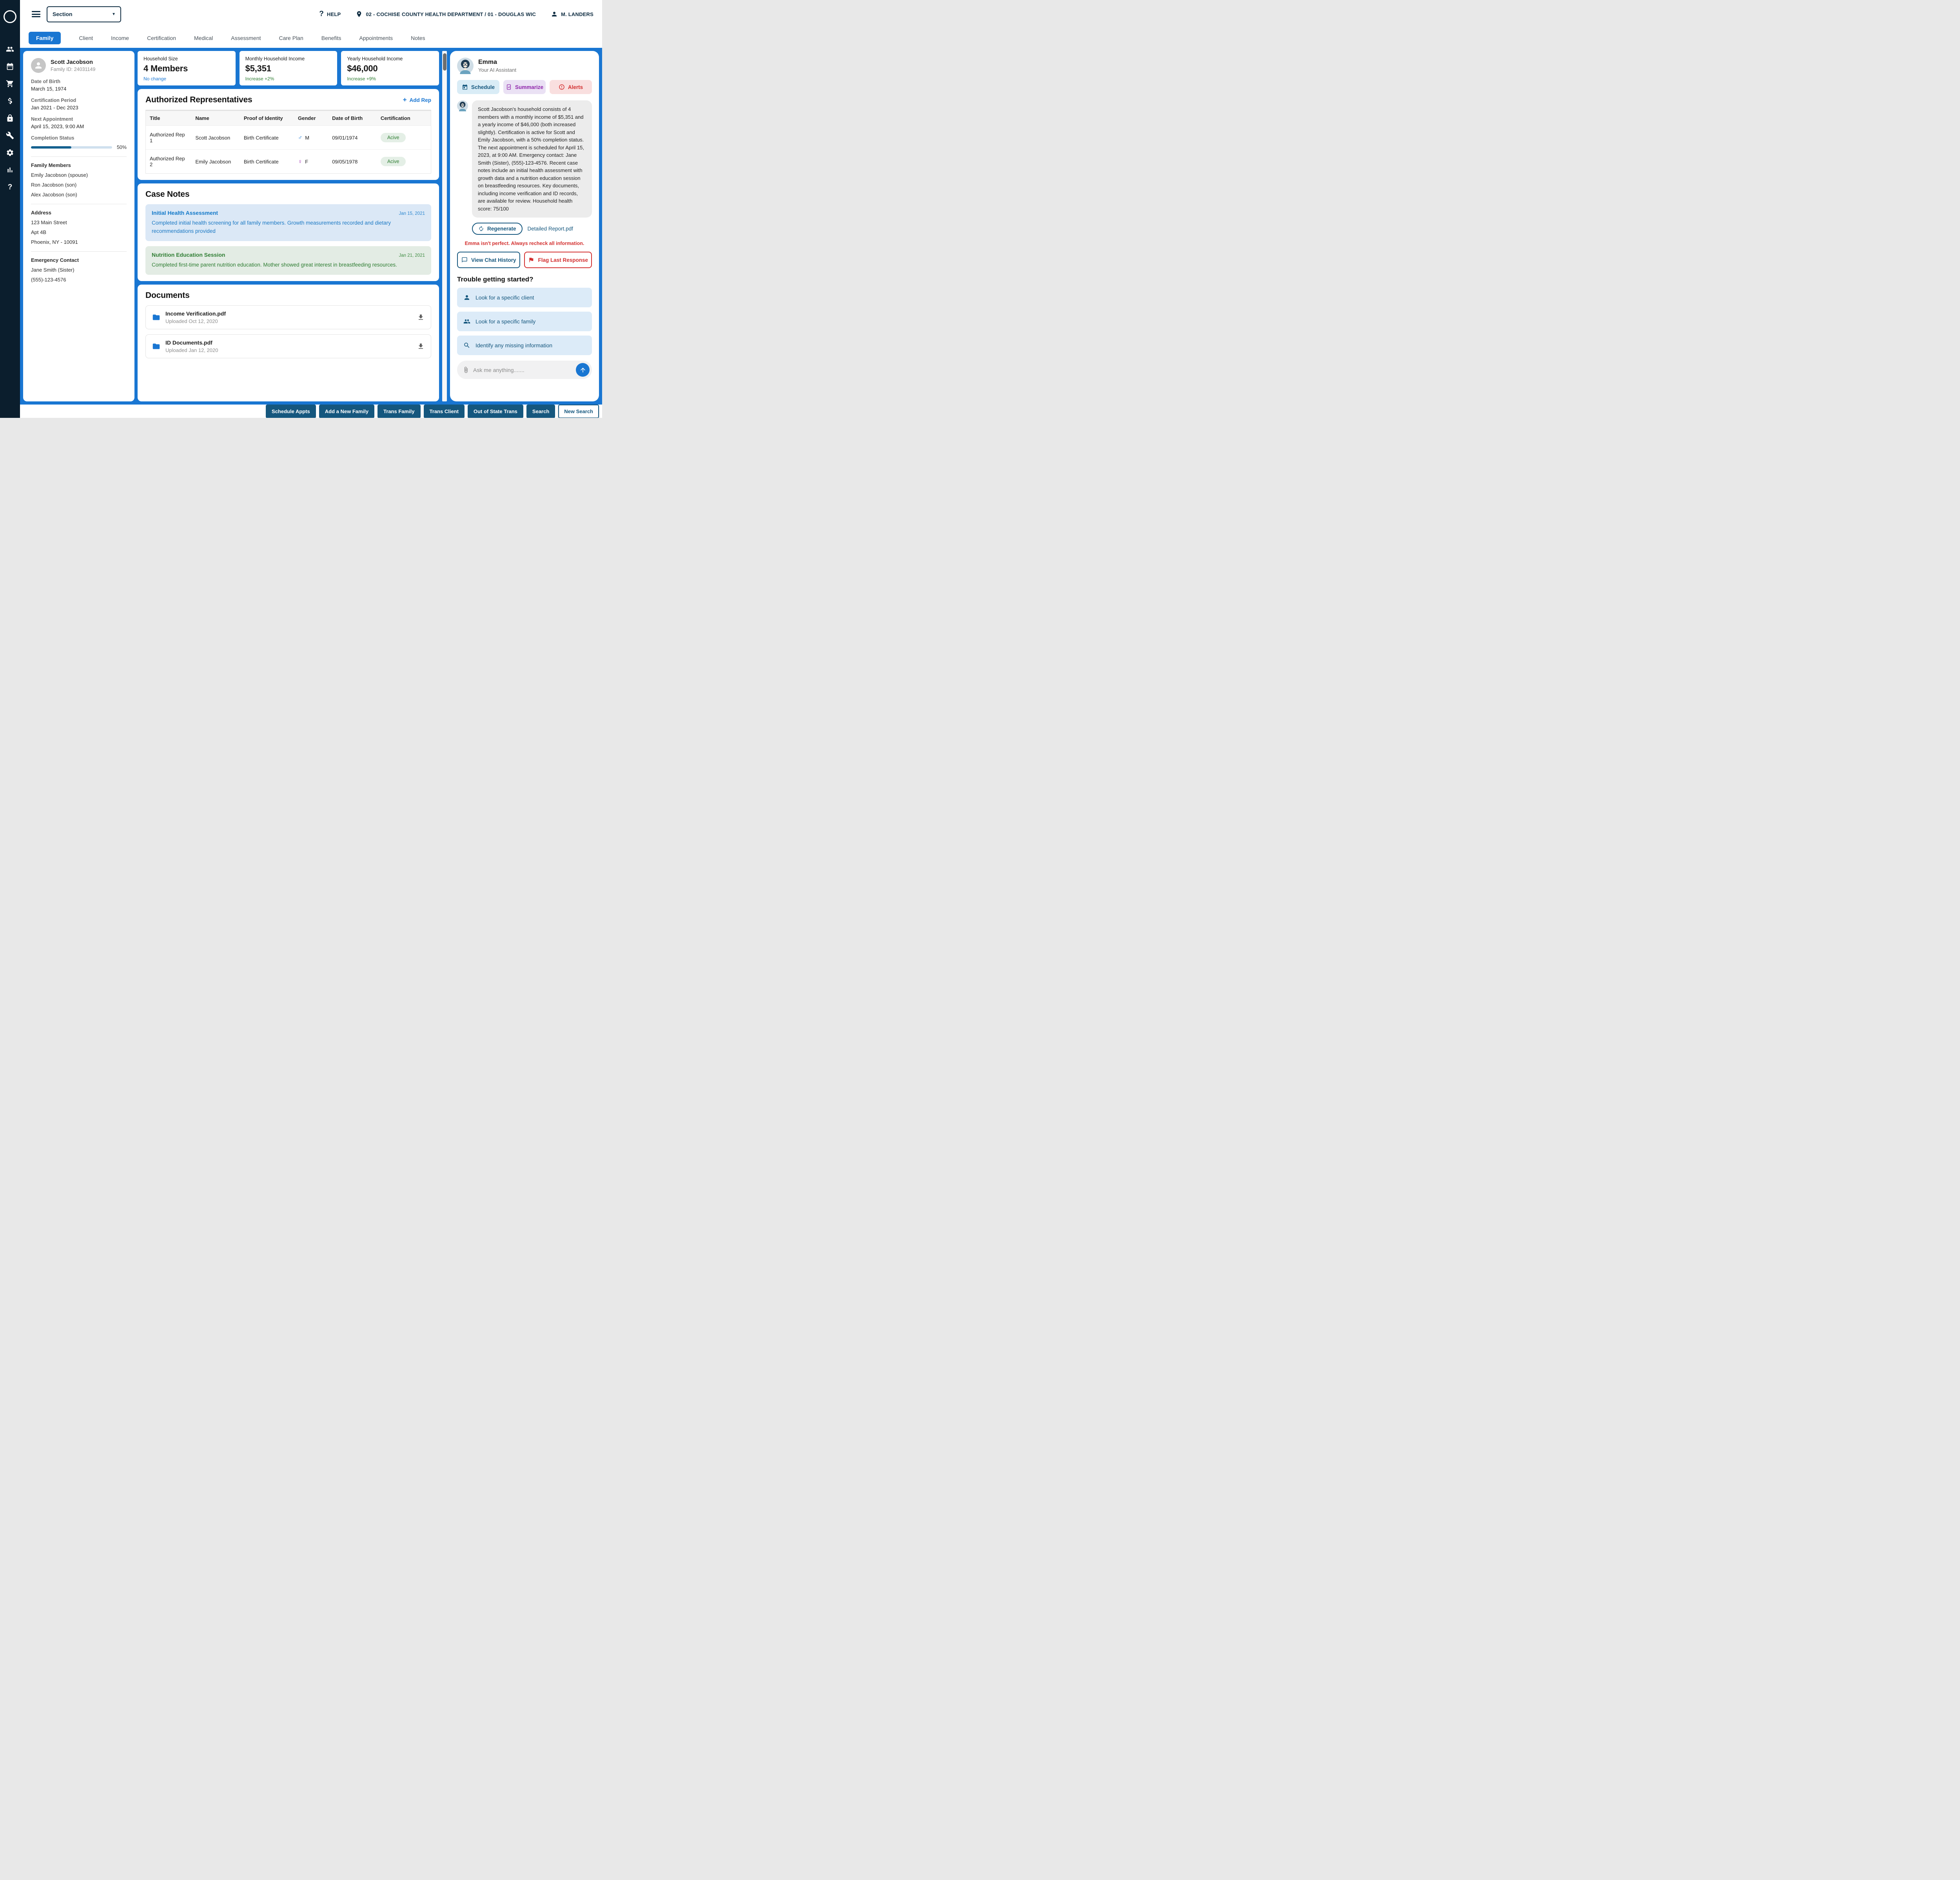 The height and width of the screenshot is (1880, 1960). I want to click on ask-me-anything-input, so click(522, 370).